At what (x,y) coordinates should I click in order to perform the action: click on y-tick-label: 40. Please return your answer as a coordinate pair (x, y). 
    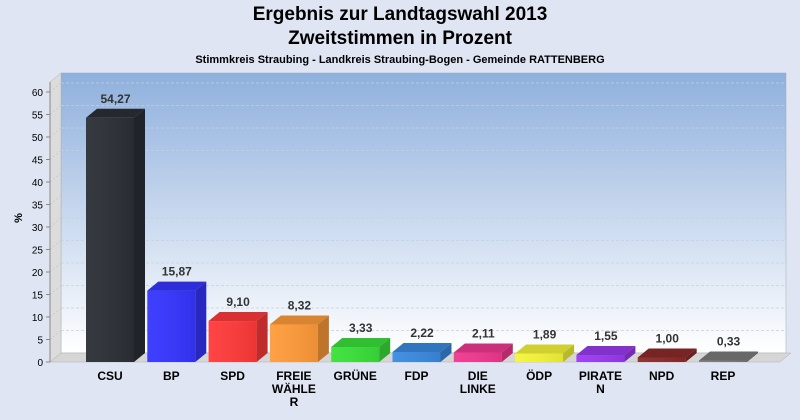
    Looking at the image, I should click on (38, 183).